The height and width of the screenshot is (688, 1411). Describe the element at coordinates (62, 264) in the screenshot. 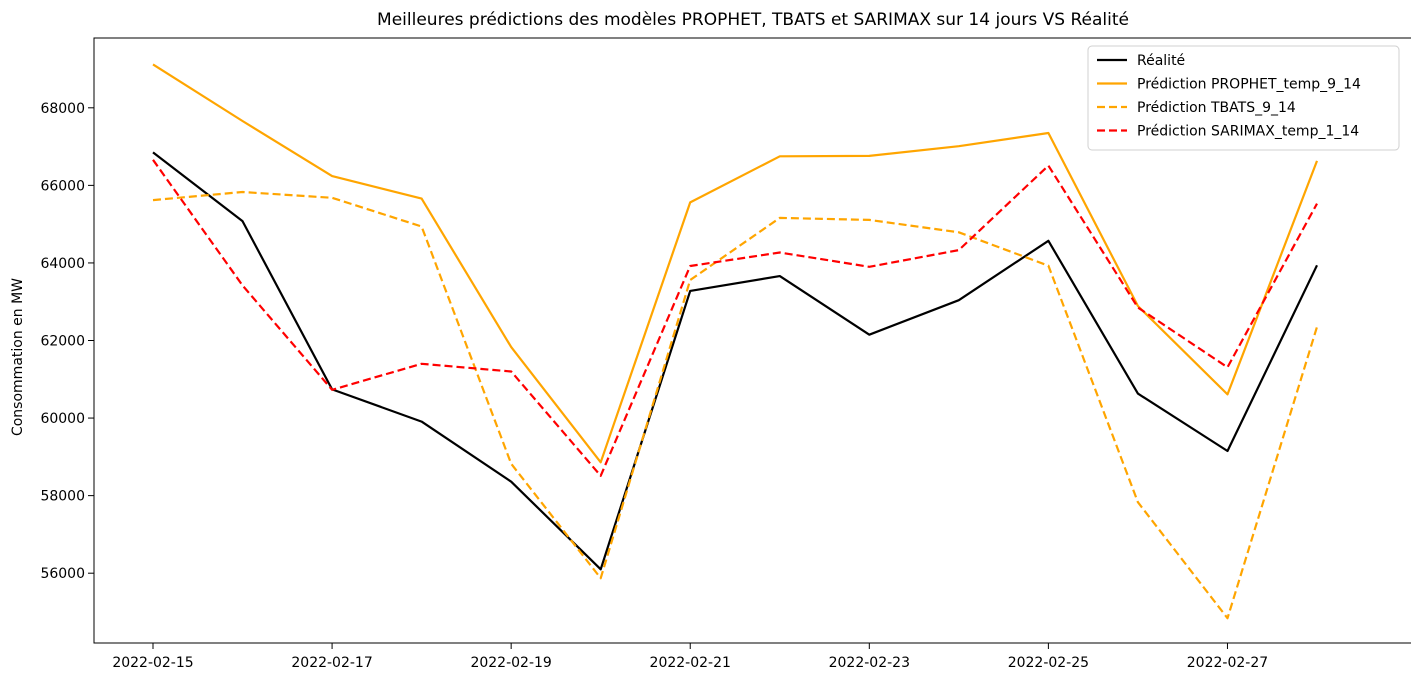

I see `y-tick-label: 64000` at that location.